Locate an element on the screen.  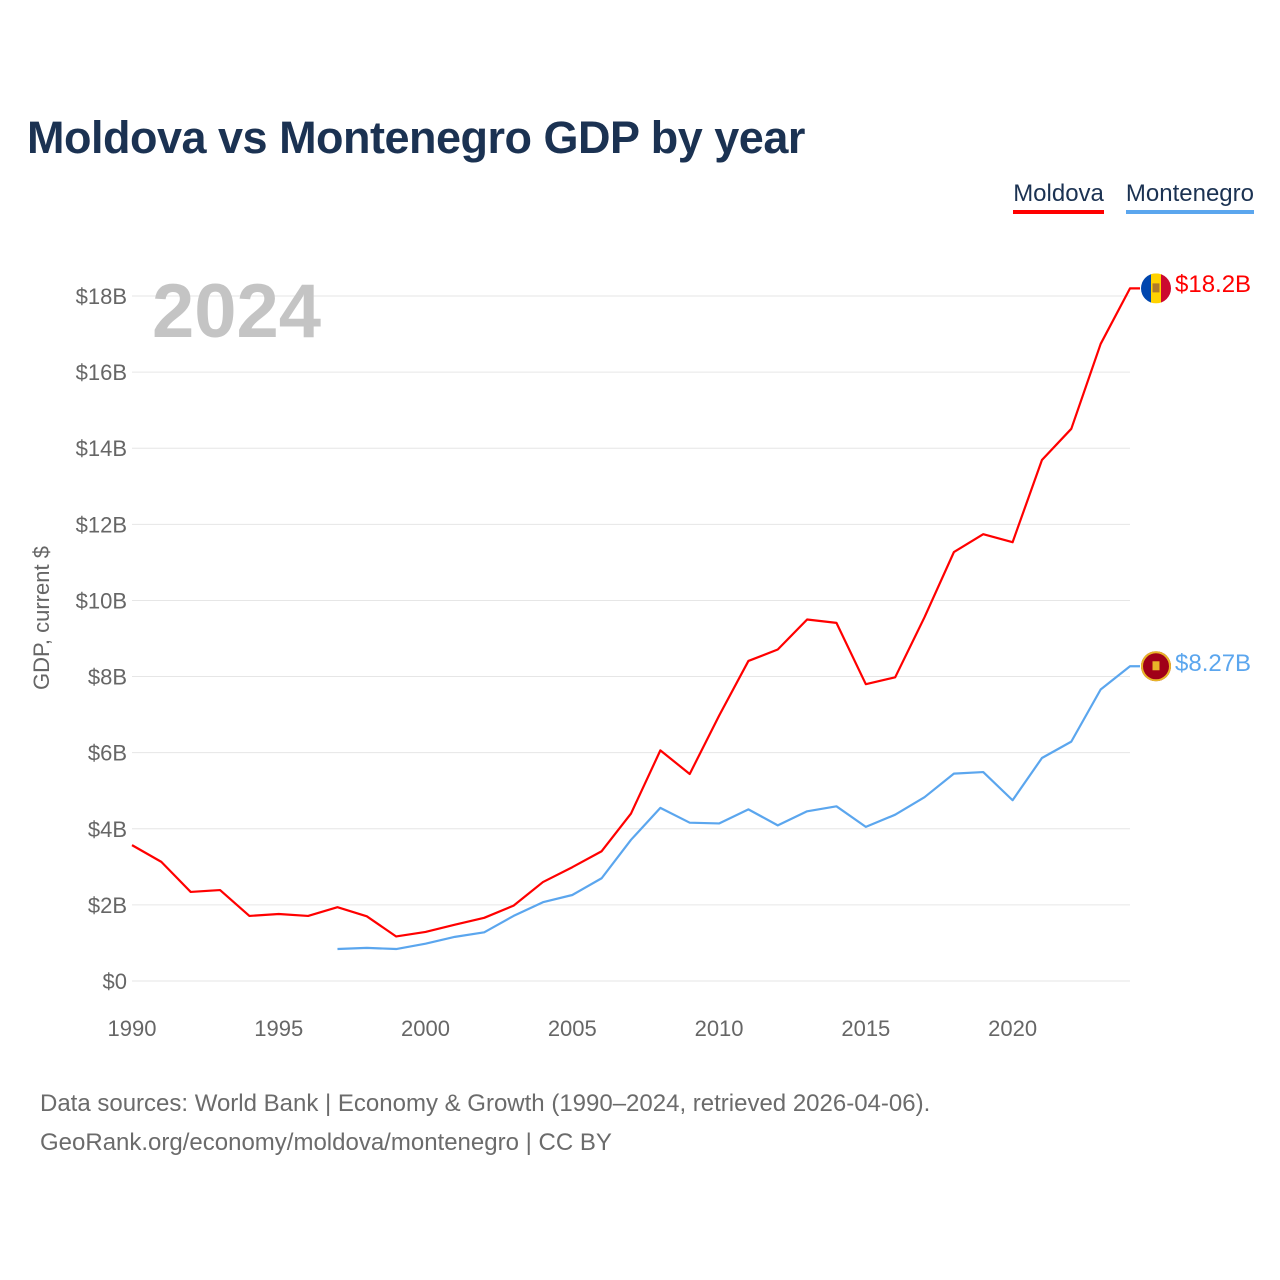
y-axis-label: GDP, current $ is located at coordinates (41, 618).